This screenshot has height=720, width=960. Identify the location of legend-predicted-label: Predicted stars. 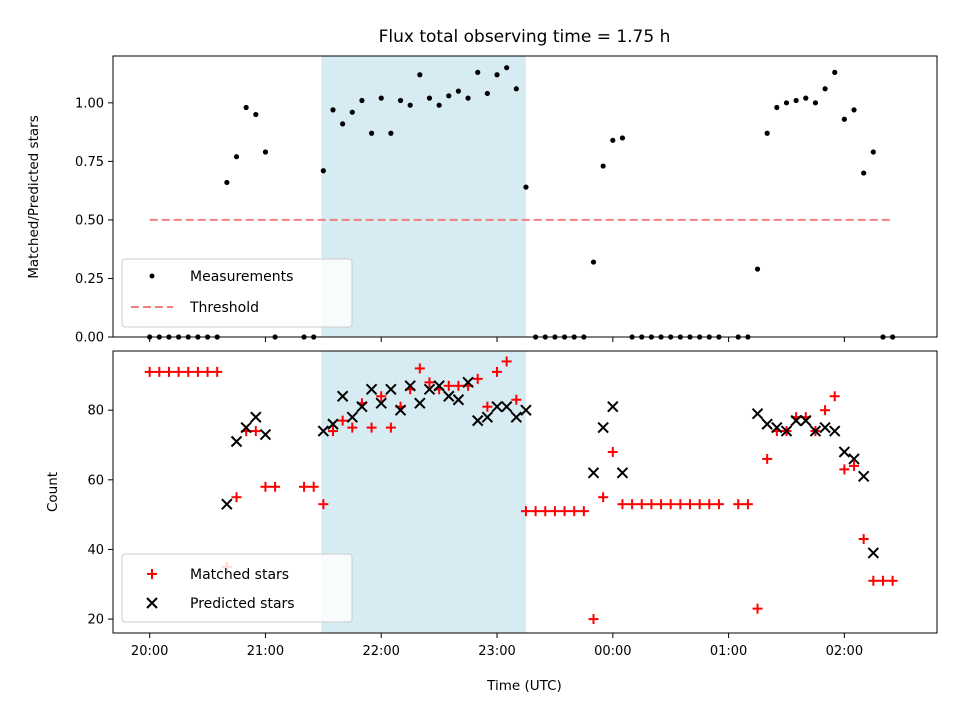
(242, 604).